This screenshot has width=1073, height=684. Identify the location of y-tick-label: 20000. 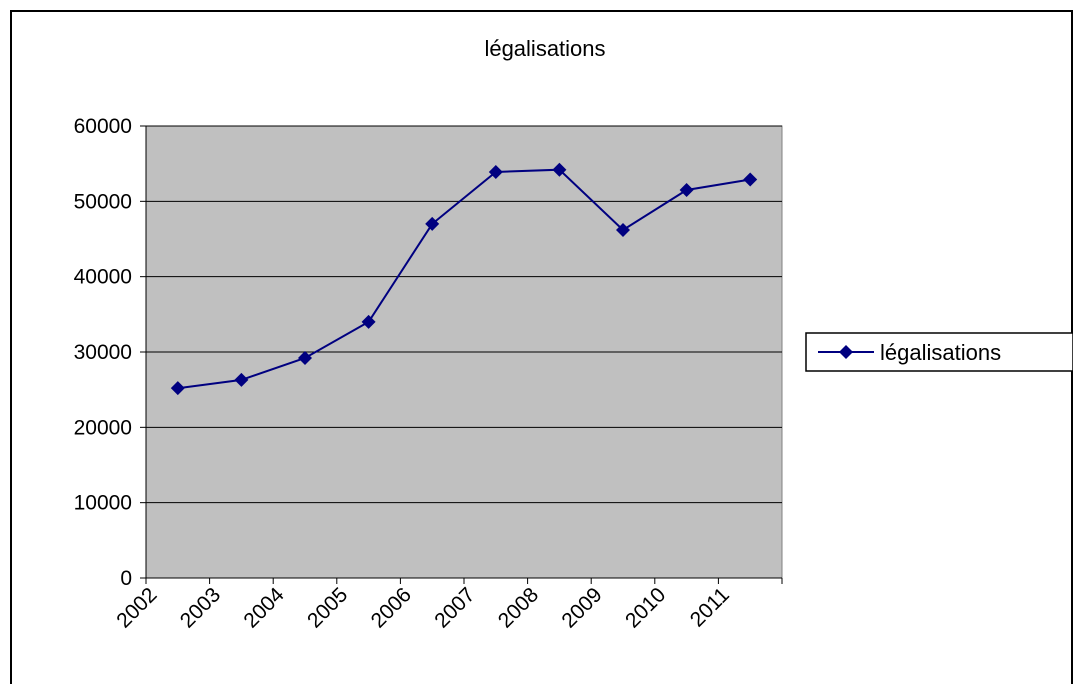
(103, 427).